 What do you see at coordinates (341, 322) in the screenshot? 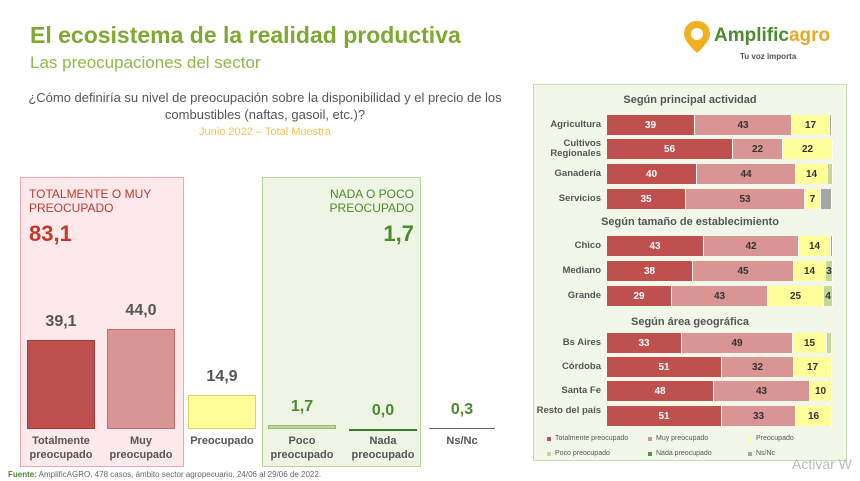
I see `group-box-no-preocupado` at bounding box center [341, 322].